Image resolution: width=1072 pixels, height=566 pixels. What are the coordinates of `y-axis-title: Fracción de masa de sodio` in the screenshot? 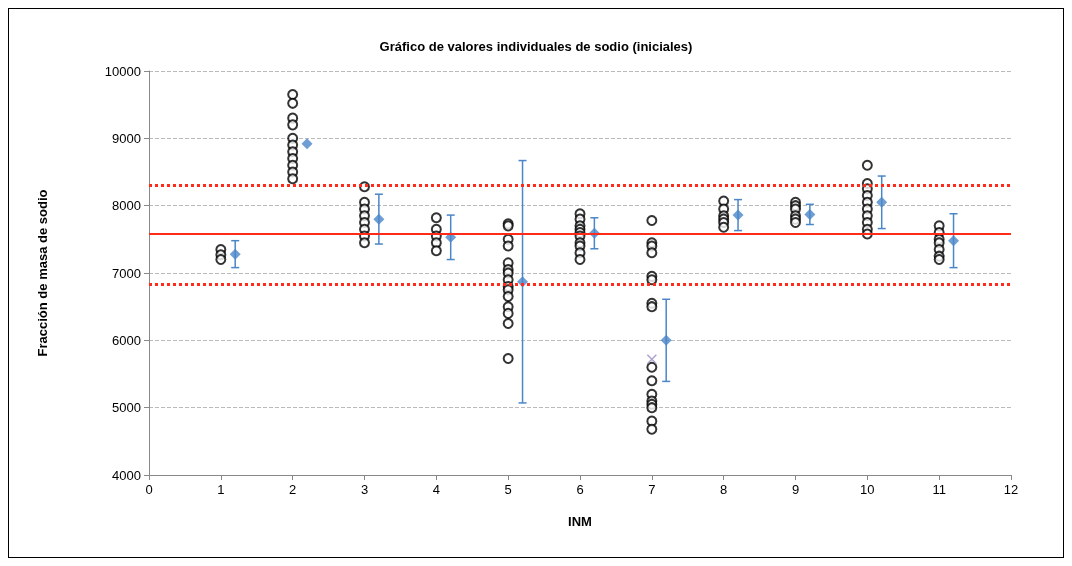 It's located at (42, 273).